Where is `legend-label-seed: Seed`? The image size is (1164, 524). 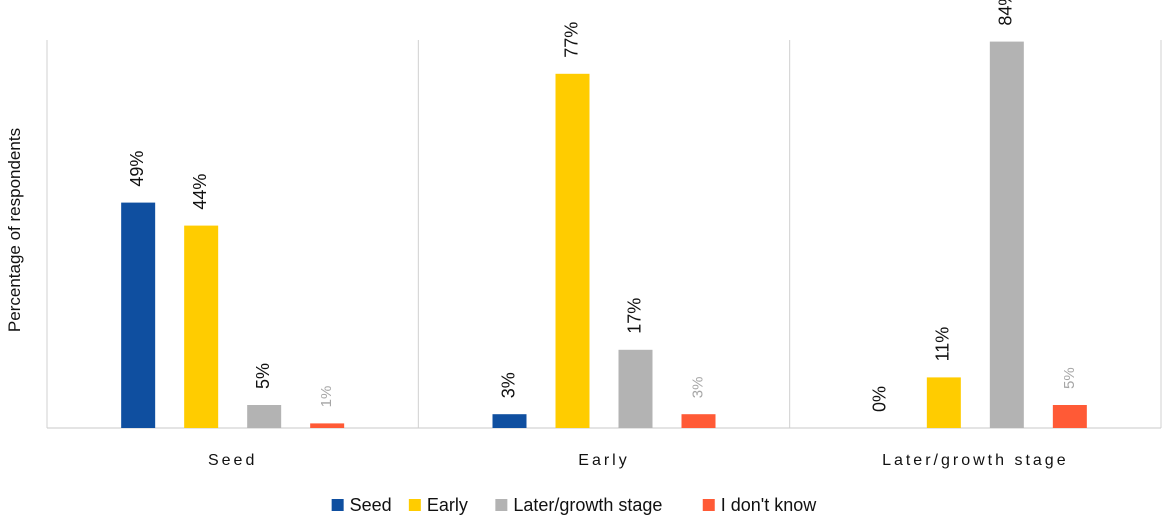 legend-label-seed: Seed is located at coordinates (371, 505).